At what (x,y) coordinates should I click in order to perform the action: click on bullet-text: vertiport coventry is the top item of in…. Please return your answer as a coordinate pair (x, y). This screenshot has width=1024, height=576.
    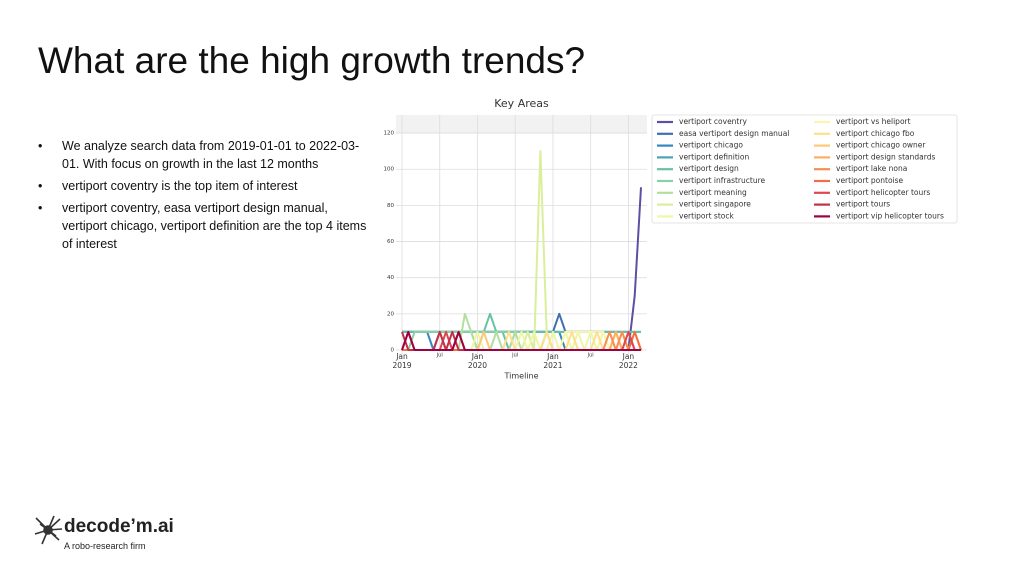
    Looking at the image, I should click on (180, 186).